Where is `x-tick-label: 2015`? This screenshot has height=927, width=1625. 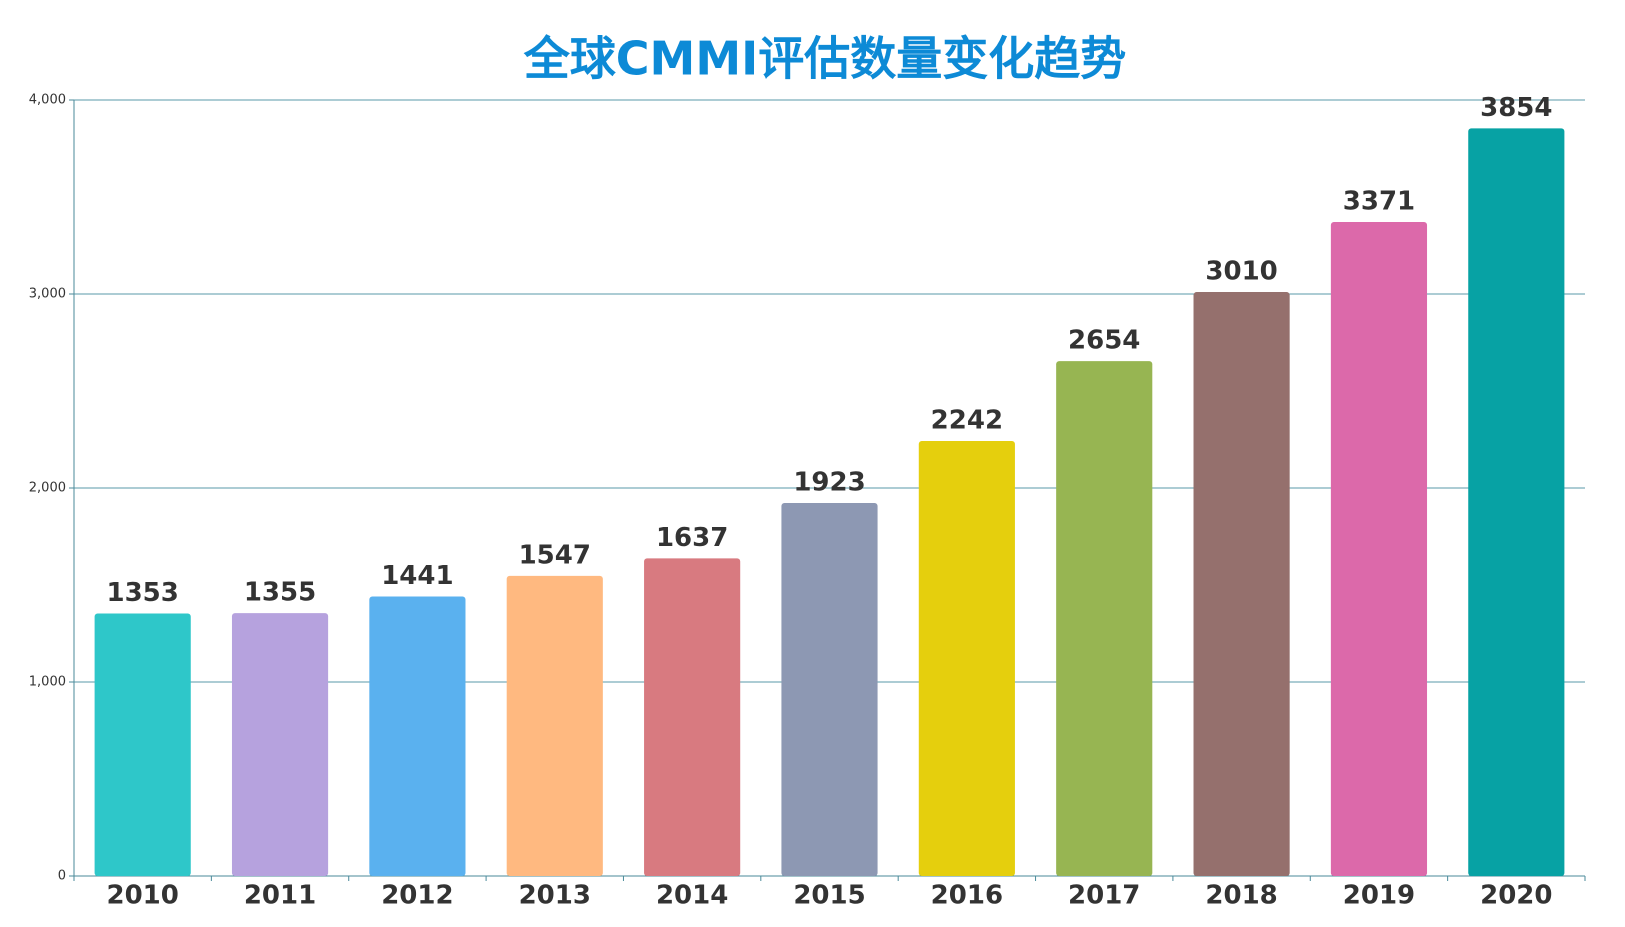
x-tick-label: 2015 is located at coordinates (829, 896).